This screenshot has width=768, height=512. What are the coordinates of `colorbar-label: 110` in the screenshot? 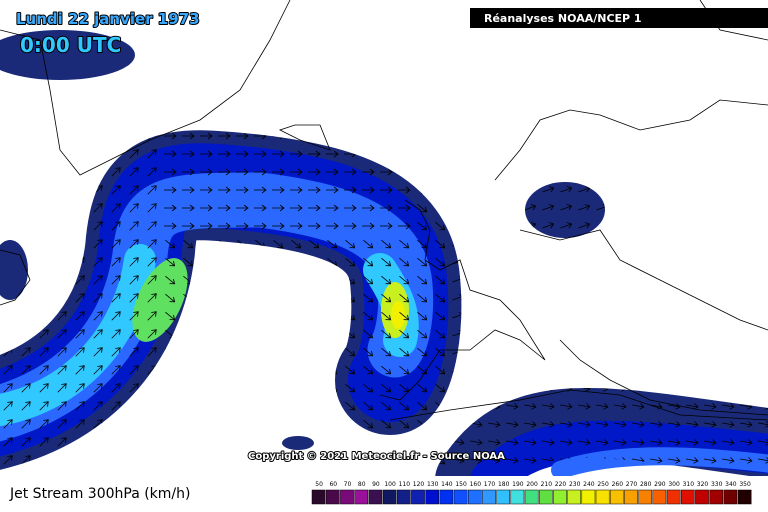 It's located at (405, 484).